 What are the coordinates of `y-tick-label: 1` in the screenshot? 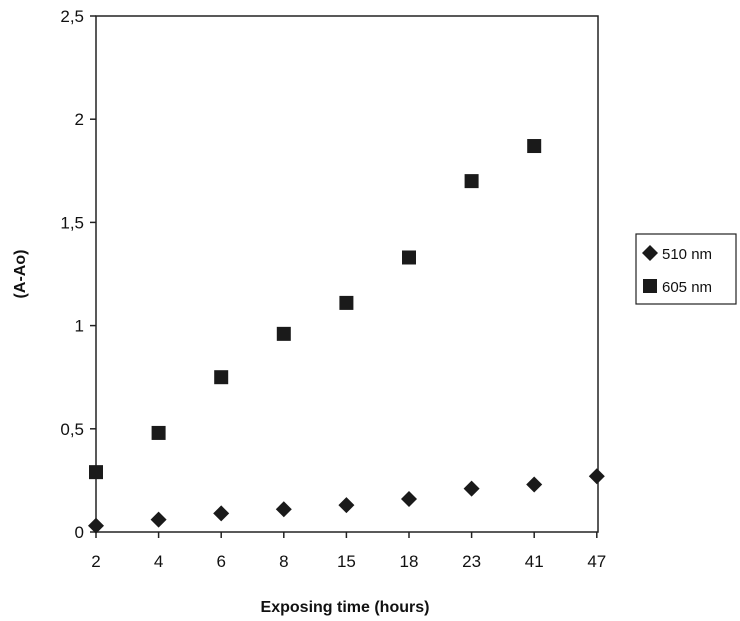 It's located at (79, 326).